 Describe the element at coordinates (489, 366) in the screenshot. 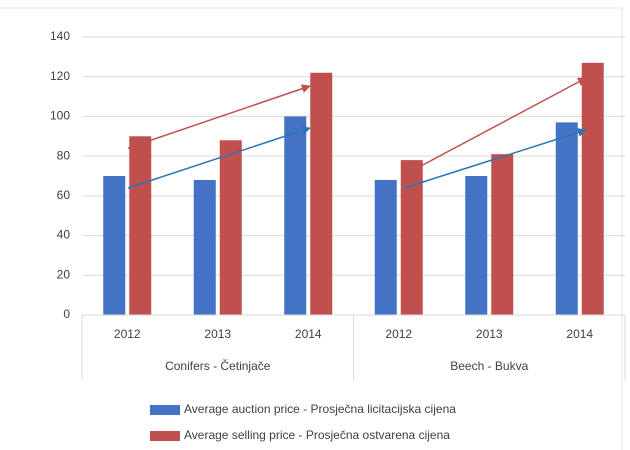

I see `group-label: Beech - Bukva` at that location.